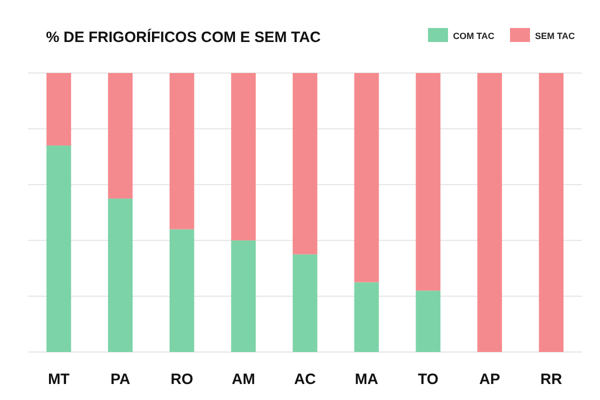  I want to click on x-tick-label: RR, so click(551, 379).